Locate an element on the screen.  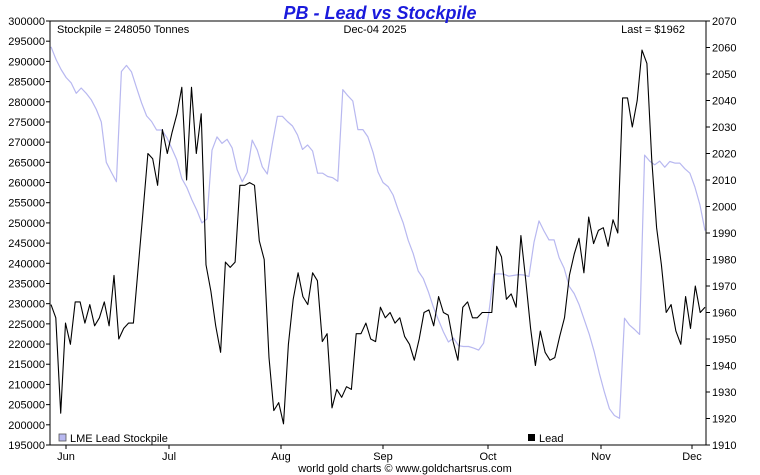
left-tick-label: 300000 is located at coordinates (26, 22).